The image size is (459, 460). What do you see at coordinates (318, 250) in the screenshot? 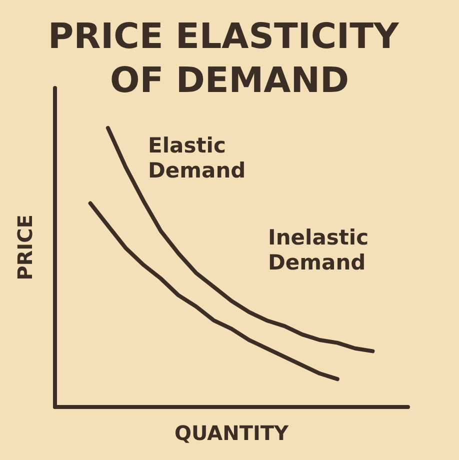
I see `annotation: Inelastic Demand` at bounding box center [318, 250].